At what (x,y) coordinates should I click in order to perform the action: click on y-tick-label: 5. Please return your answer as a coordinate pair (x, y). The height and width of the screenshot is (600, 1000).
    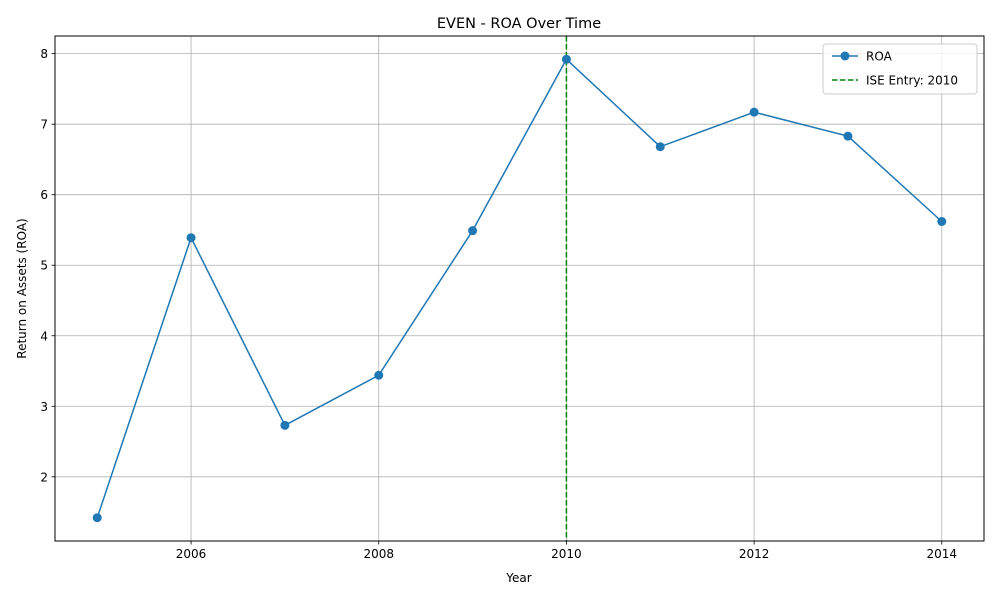
    Looking at the image, I should click on (44, 266).